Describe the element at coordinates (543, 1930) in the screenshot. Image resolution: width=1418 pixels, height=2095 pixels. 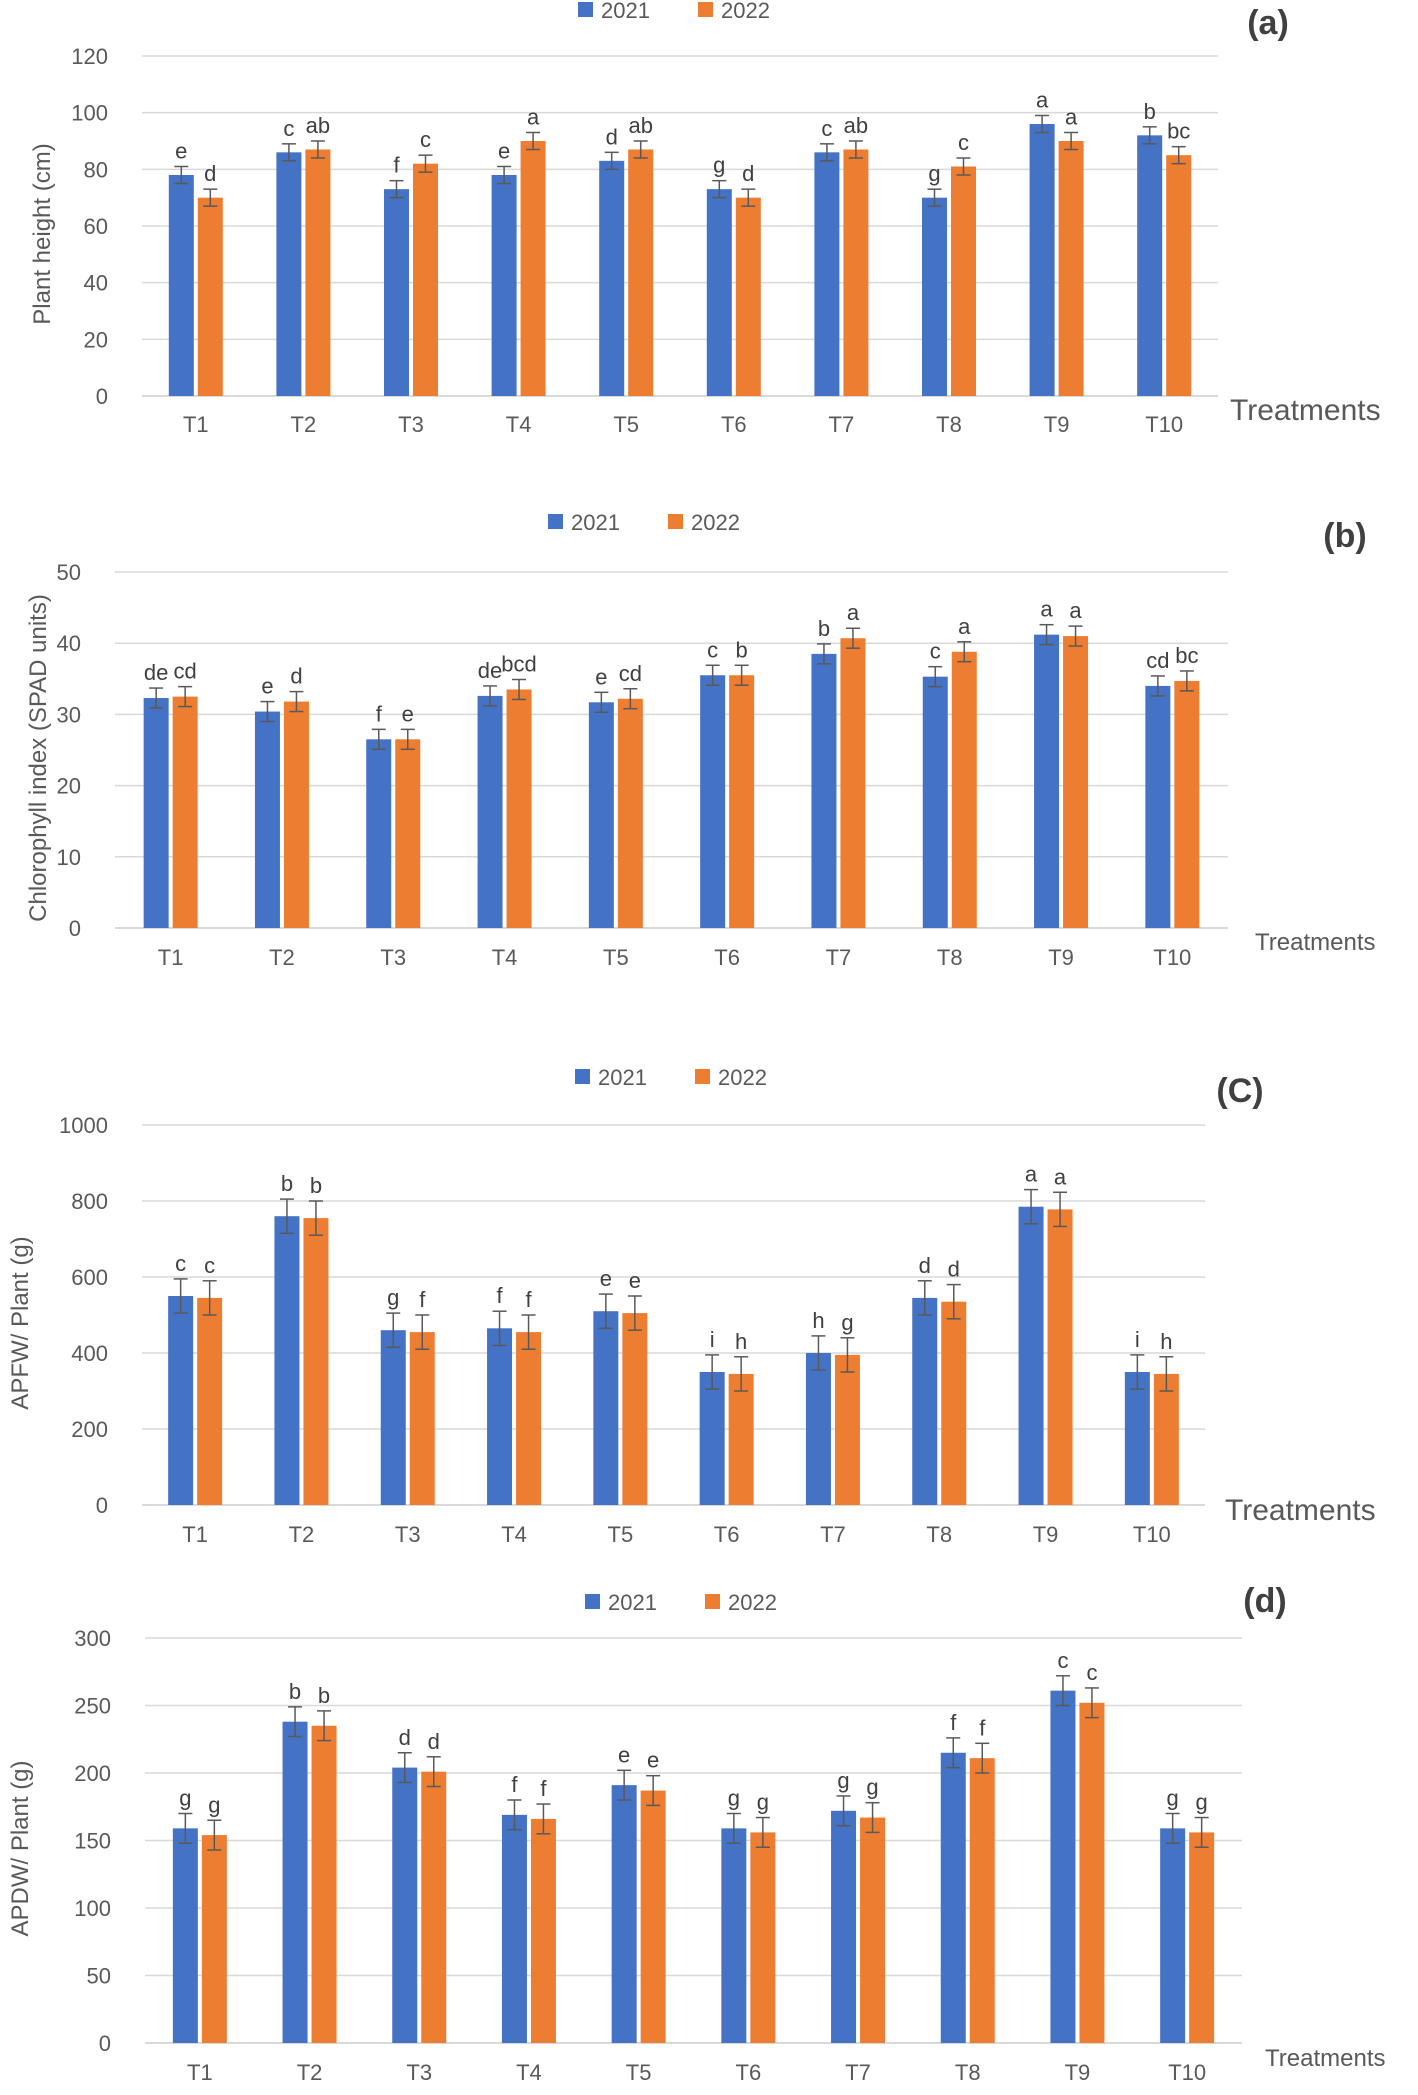
I see `bar-2022-T4` at that location.